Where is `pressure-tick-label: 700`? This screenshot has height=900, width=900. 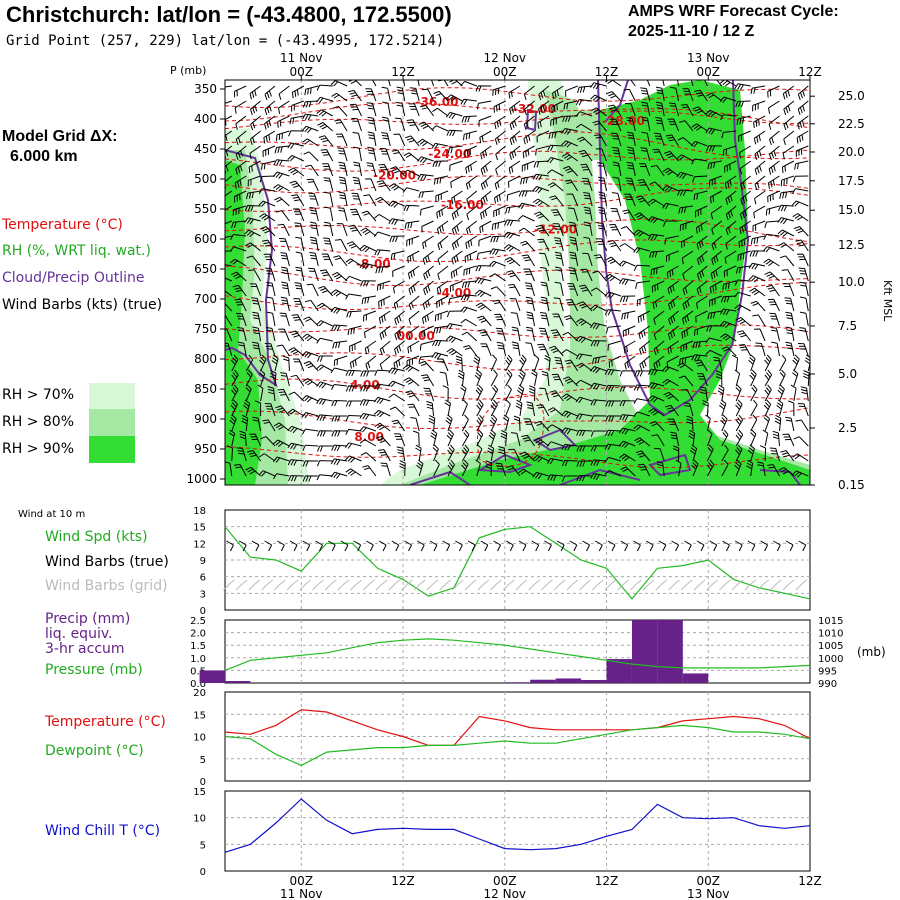 pressure-tick-label: 700 is located at coordinates (205, 299).